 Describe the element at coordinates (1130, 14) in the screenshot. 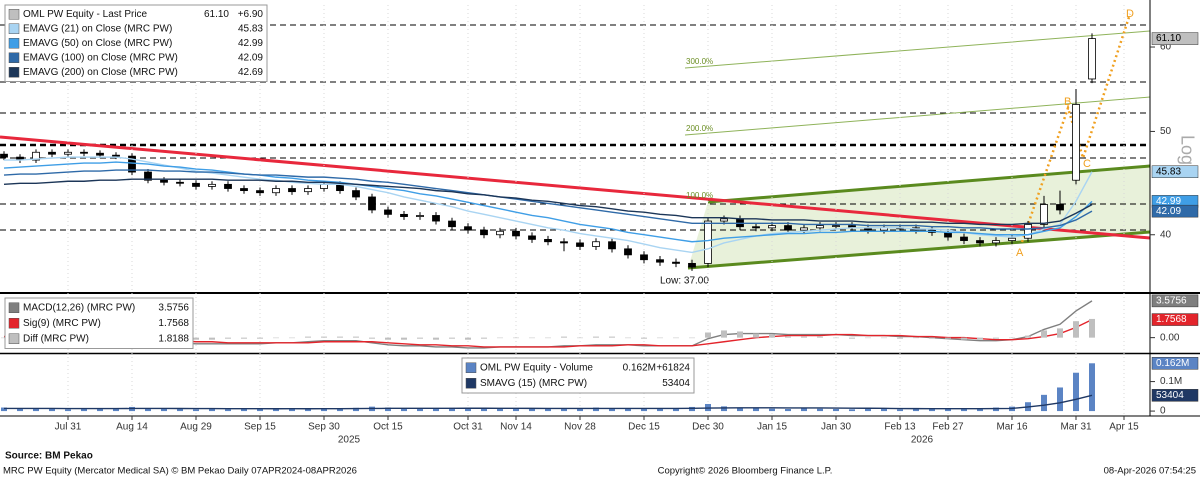

I see `point-label: D` at that location.